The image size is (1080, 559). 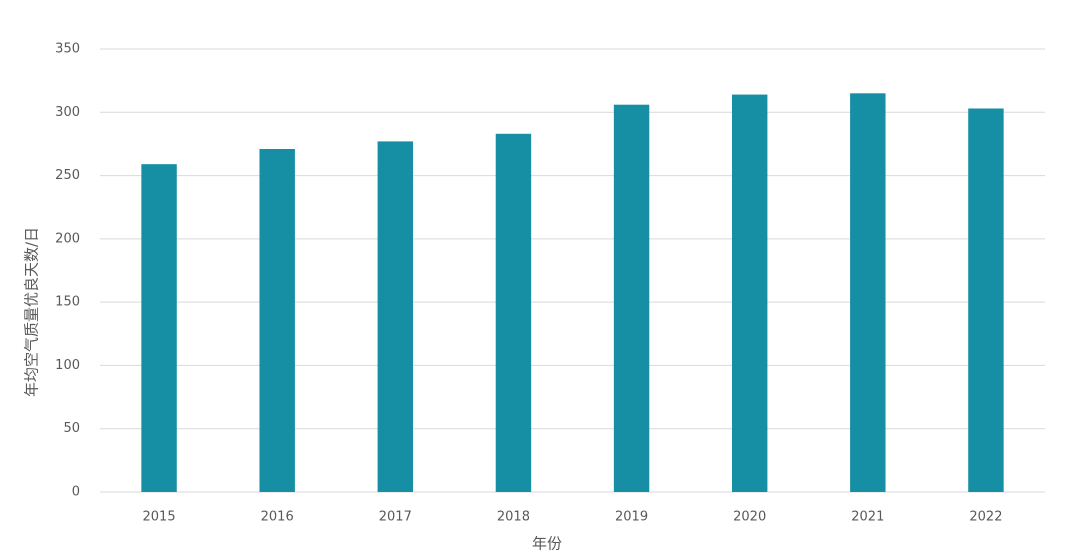 What do you see at coordinates (277, 517) in the screenshot?
I see `x-tick-label: 2016` at bounding box center [277, 517].